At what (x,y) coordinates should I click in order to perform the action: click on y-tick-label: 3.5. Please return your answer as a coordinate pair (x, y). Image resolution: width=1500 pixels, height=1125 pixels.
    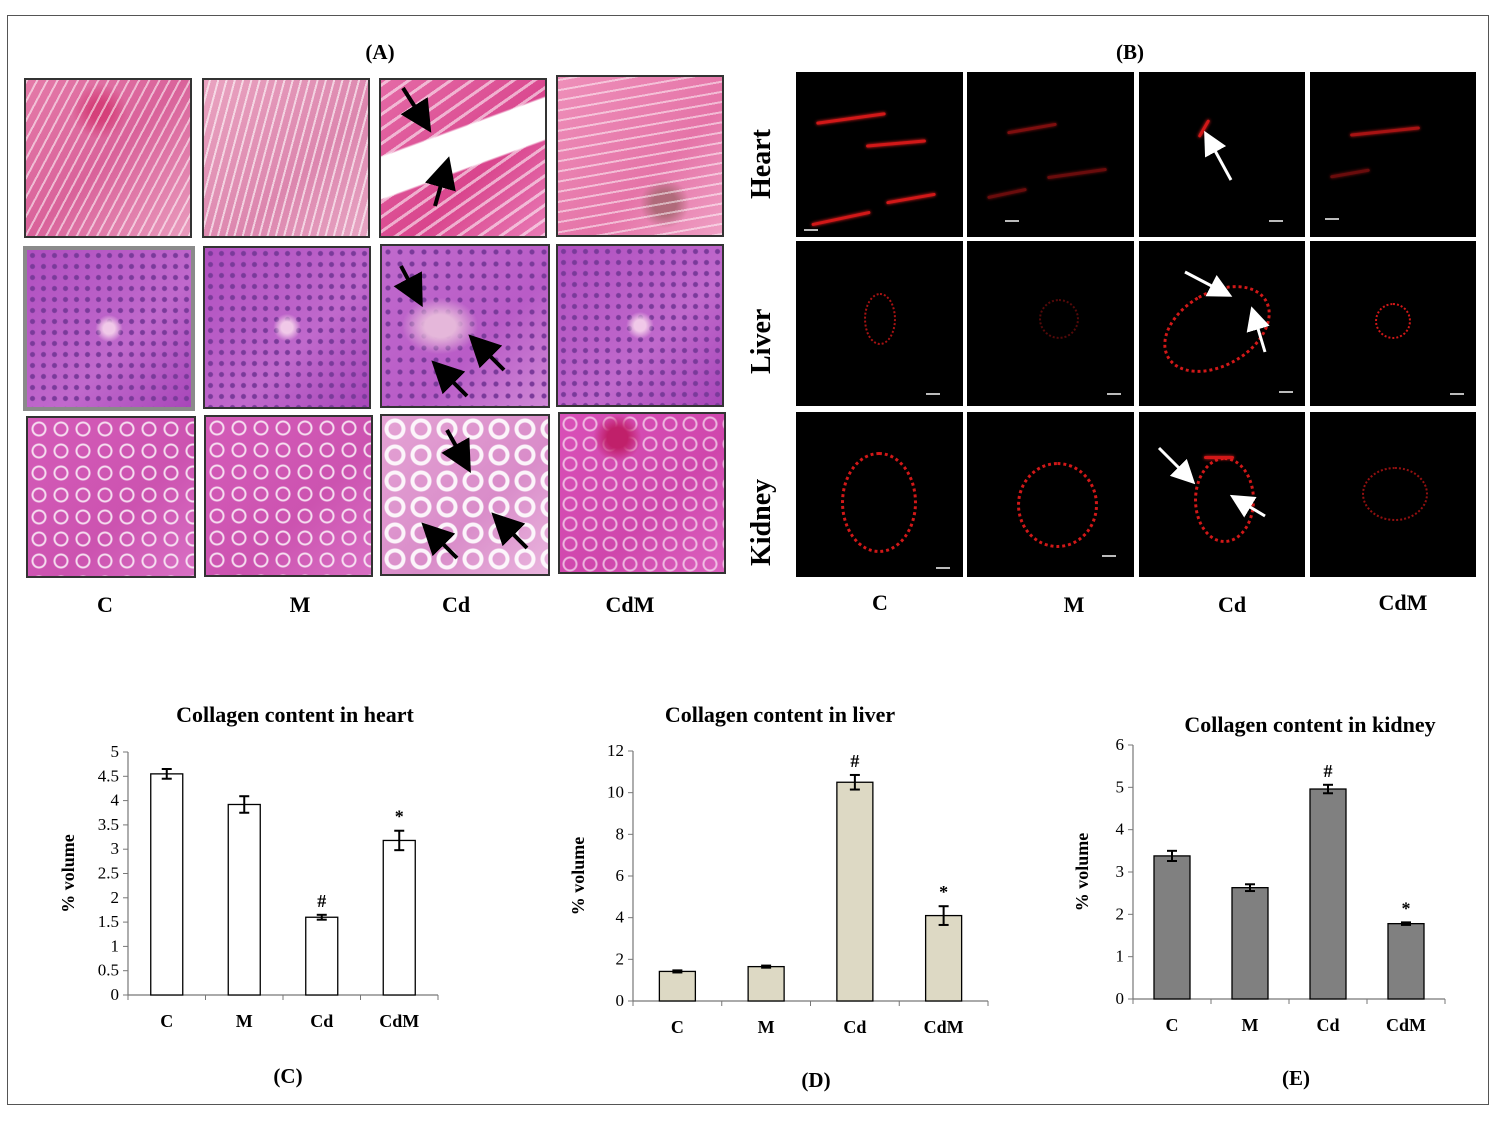
    Looking at the image, I should click on (108, 824).